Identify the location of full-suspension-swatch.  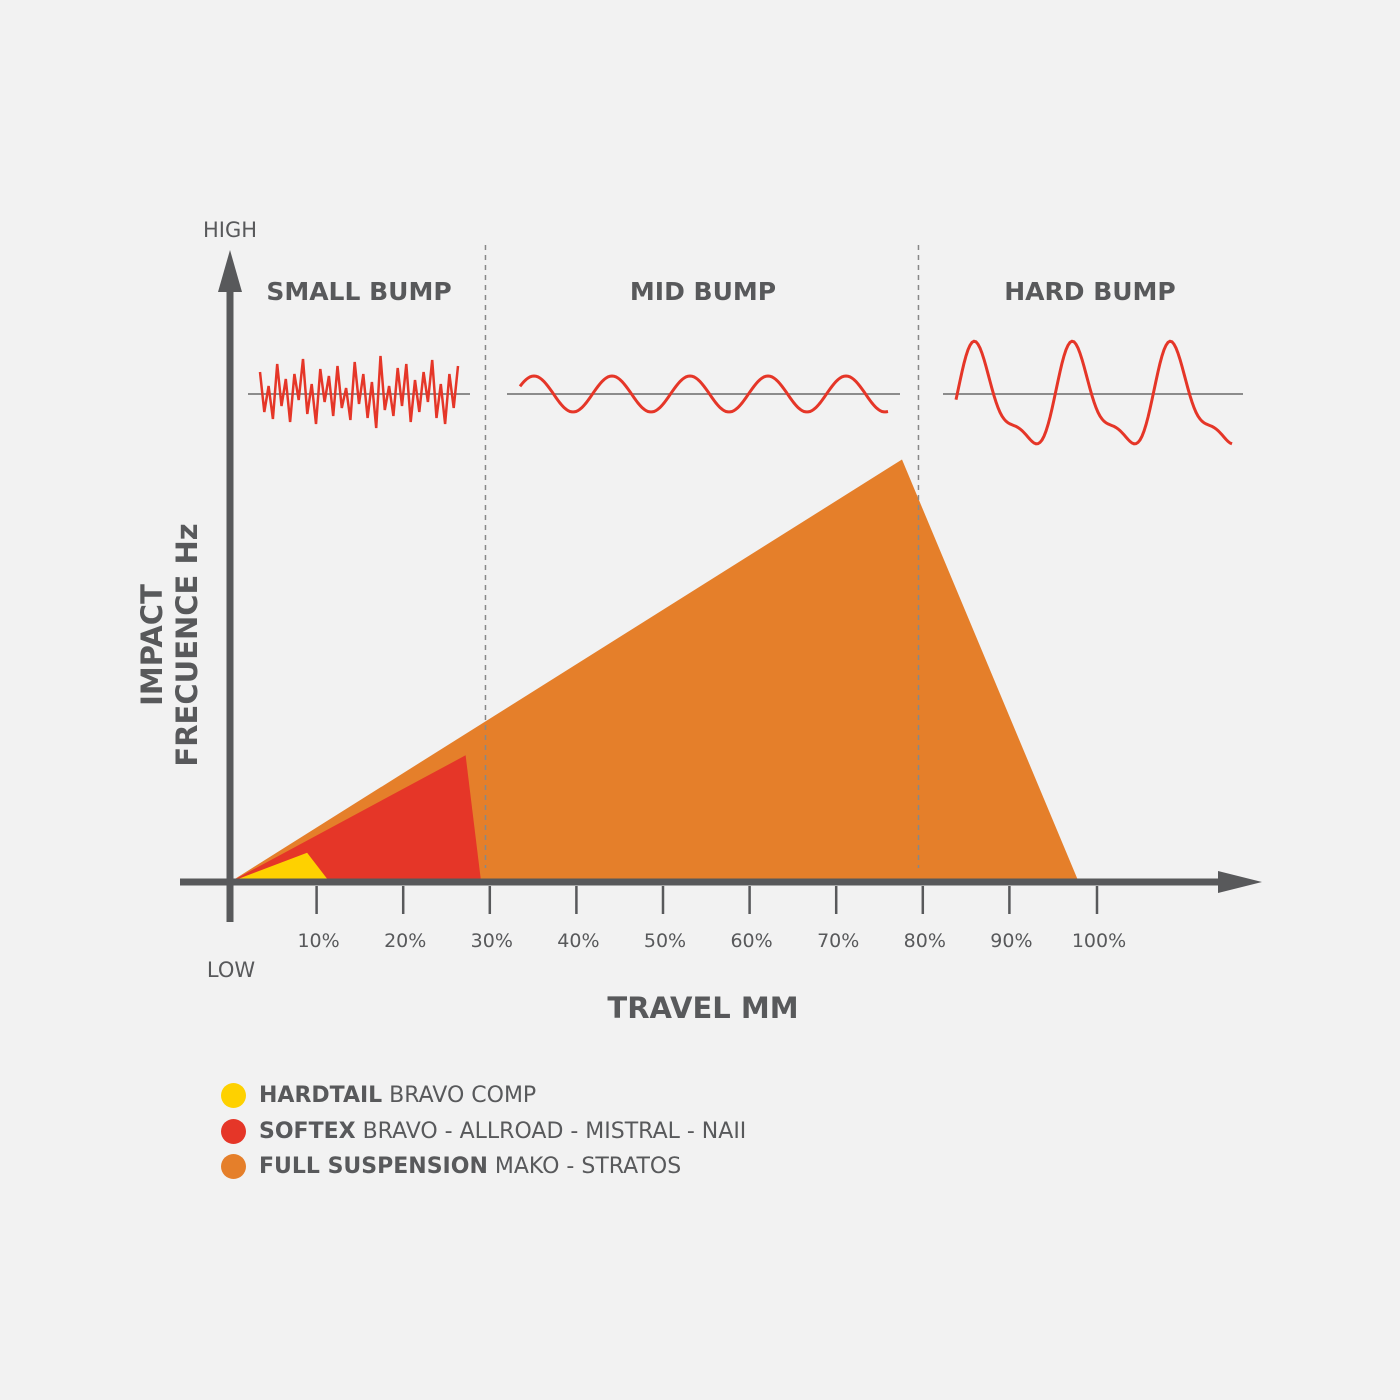
(233, 1167).